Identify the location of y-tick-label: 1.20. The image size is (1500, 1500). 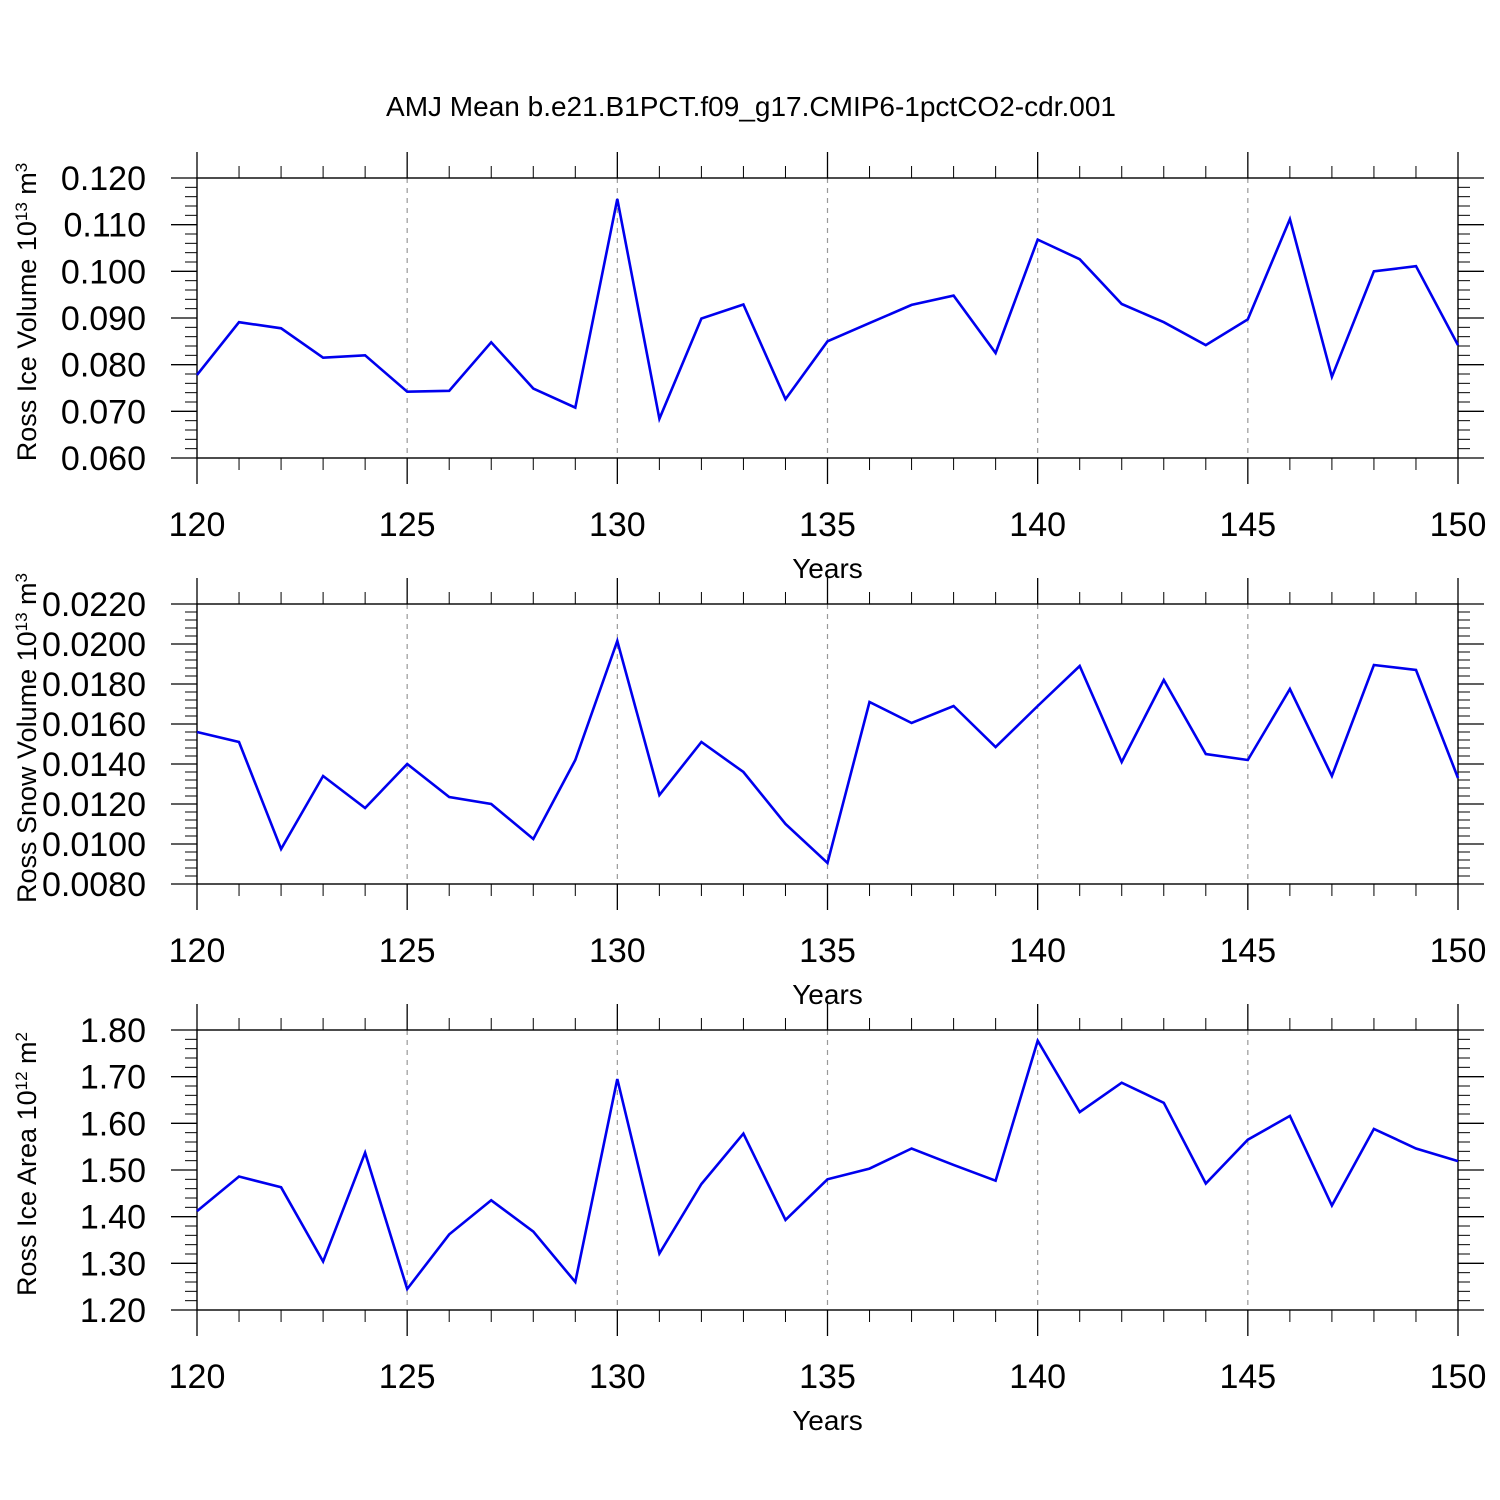
(113, 1311).